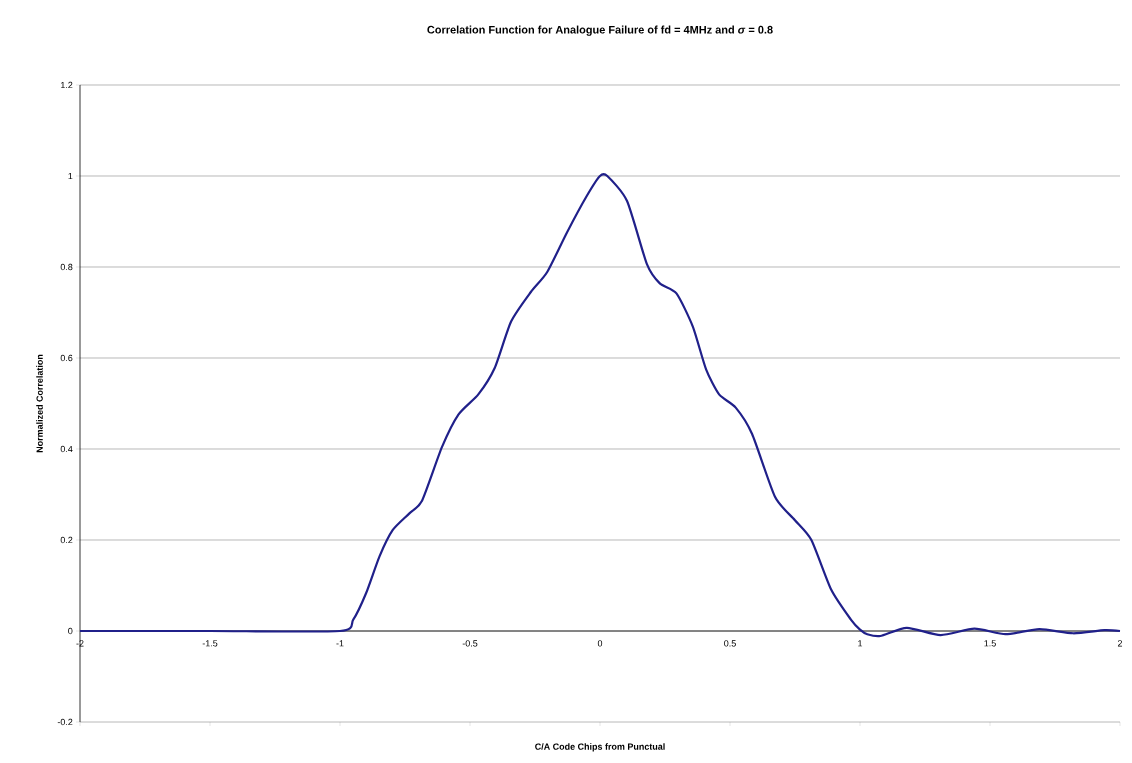  What do you see at coordinates (39, 403) in the screenshot?
I see `y-axis-title: Normalized Correlation` at bounding box center [39, 403].